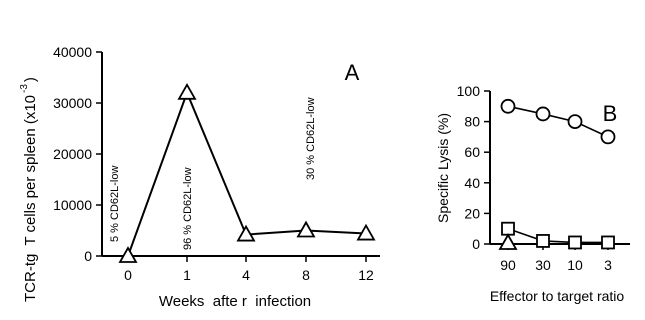 The image size is (645, 320). Describe the element at coordinates (472, 183) in the screenshot. I see `y-tick-label: 40` at that location.